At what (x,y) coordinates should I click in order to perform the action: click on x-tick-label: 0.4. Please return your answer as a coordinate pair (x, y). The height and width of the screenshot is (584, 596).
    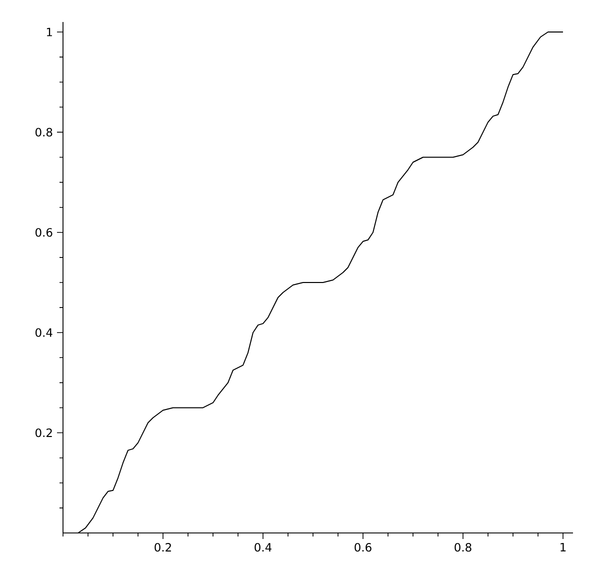
    Looking at the image, I should click on (263, 547).